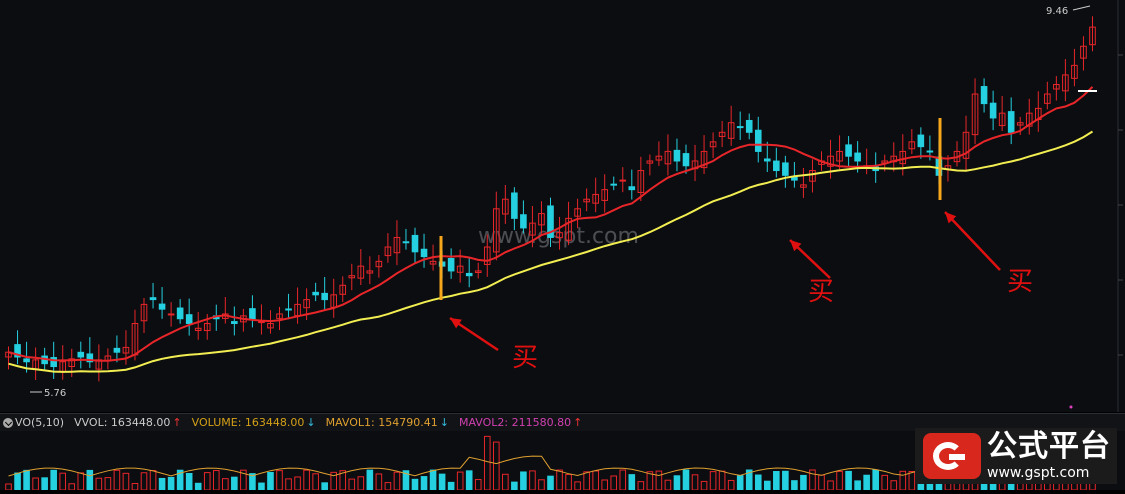 The image size is (1125, 494). What do you see at coordinates (177, 422) in the screenshot?
I see `vvol-arrow: ↑` at bounding box center [177, 422].